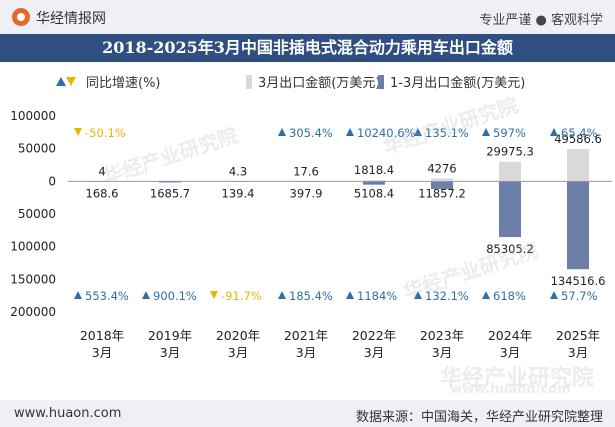 The width and height of the screenshot is (615, 427). What do you see at coordinates (381, 81) in the screenshot?
I see `legend-swatch-ytd` at bounding box center [381, 81].